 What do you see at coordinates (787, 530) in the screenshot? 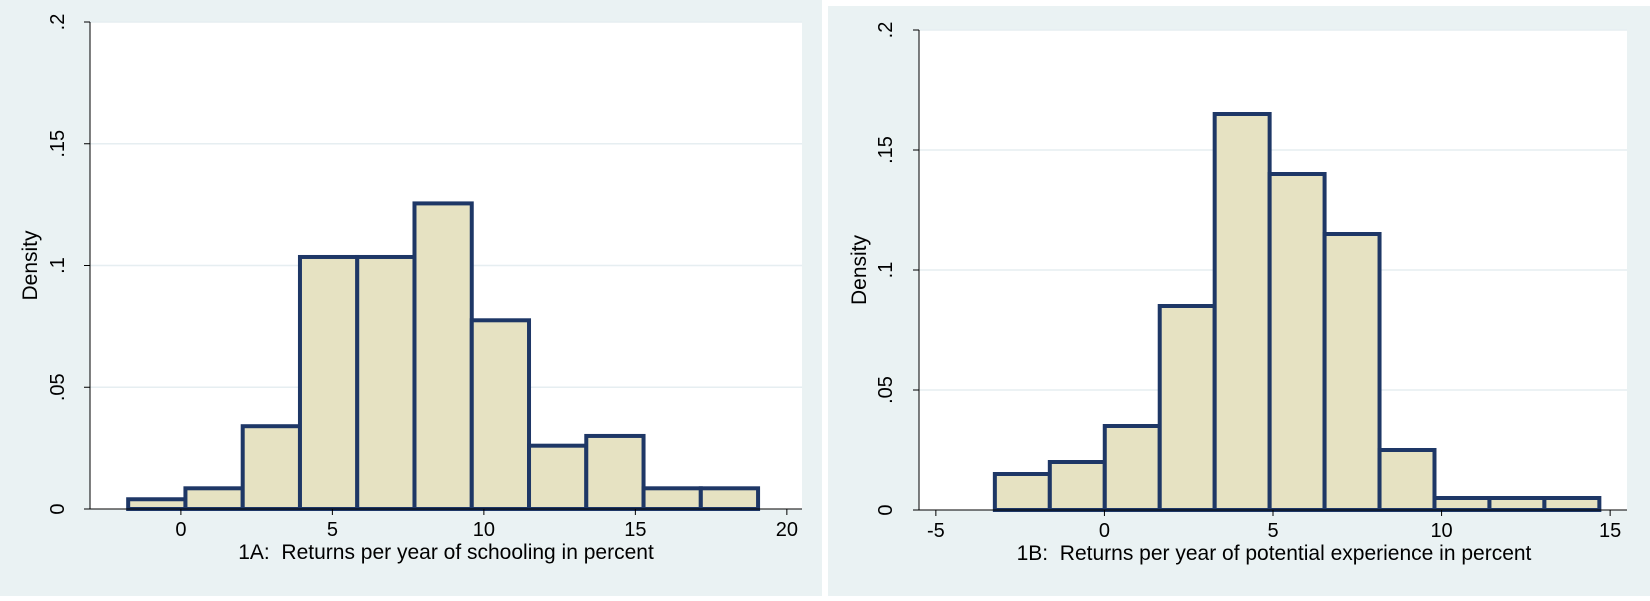
I see `x-tick-label: 20` at bounding box center [787, 530].